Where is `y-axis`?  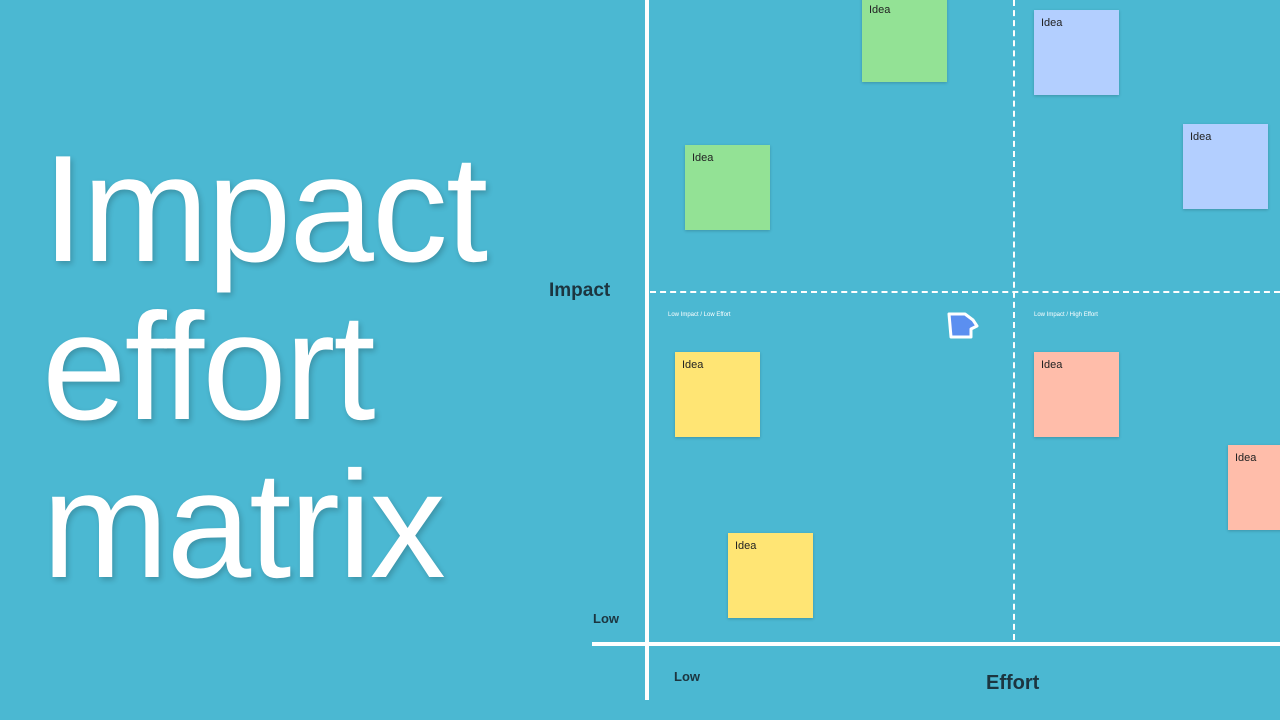 y-axis is located at coordinates (647, 350).